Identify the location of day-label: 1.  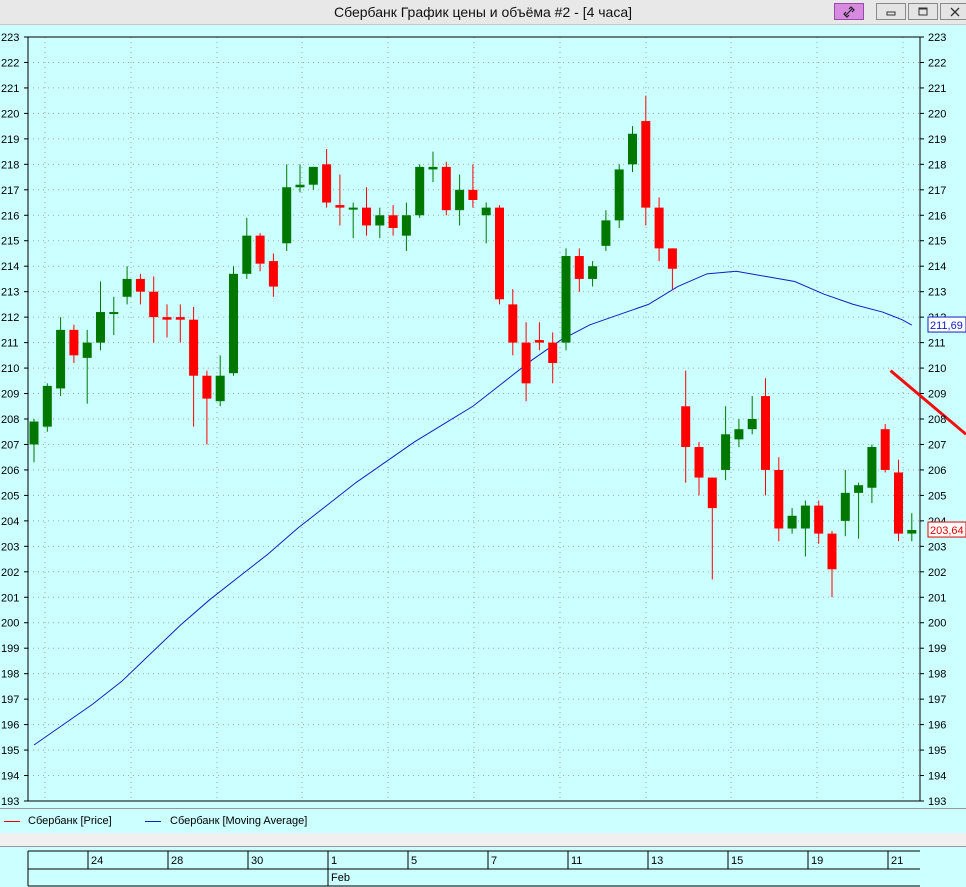
(334, 861).